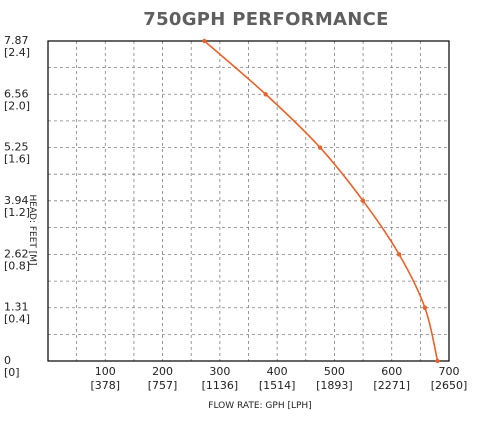 This screenshot has width=497, height=421. Describe the element at coordinates (12, 372) in the screenshot. I see `y-tick-label-metric: [0]` at that location.